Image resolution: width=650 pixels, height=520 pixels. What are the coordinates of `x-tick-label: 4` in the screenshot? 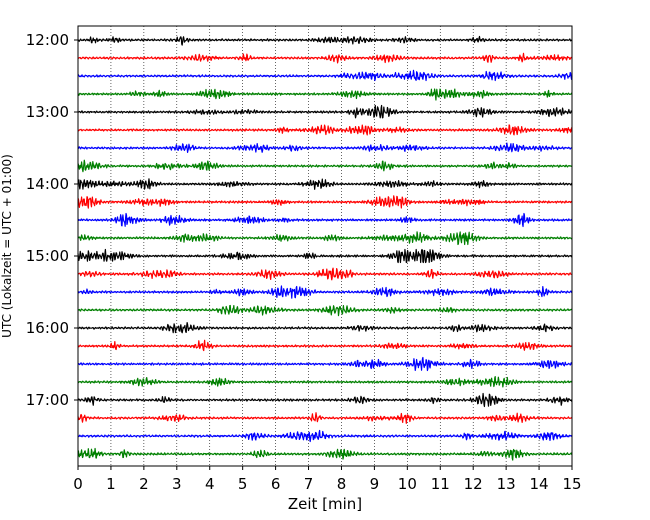 It's located at (210, 484).